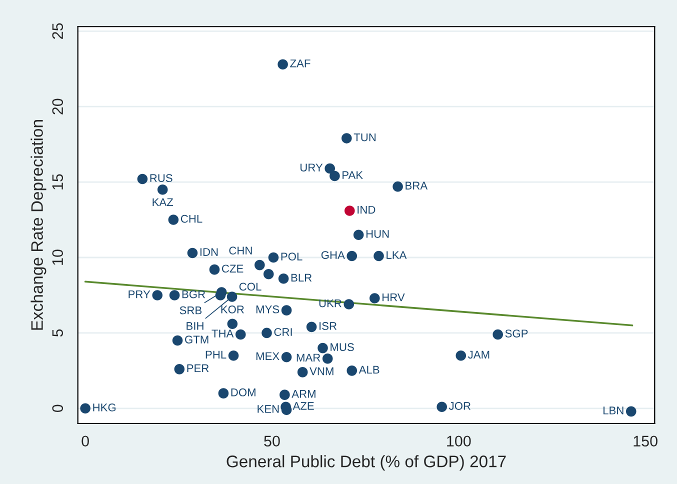 This screenshot has height=484, width=677. Describe the element at coordinates (196, 340) in the screenshot. I see `annotation: GTM` at that location.